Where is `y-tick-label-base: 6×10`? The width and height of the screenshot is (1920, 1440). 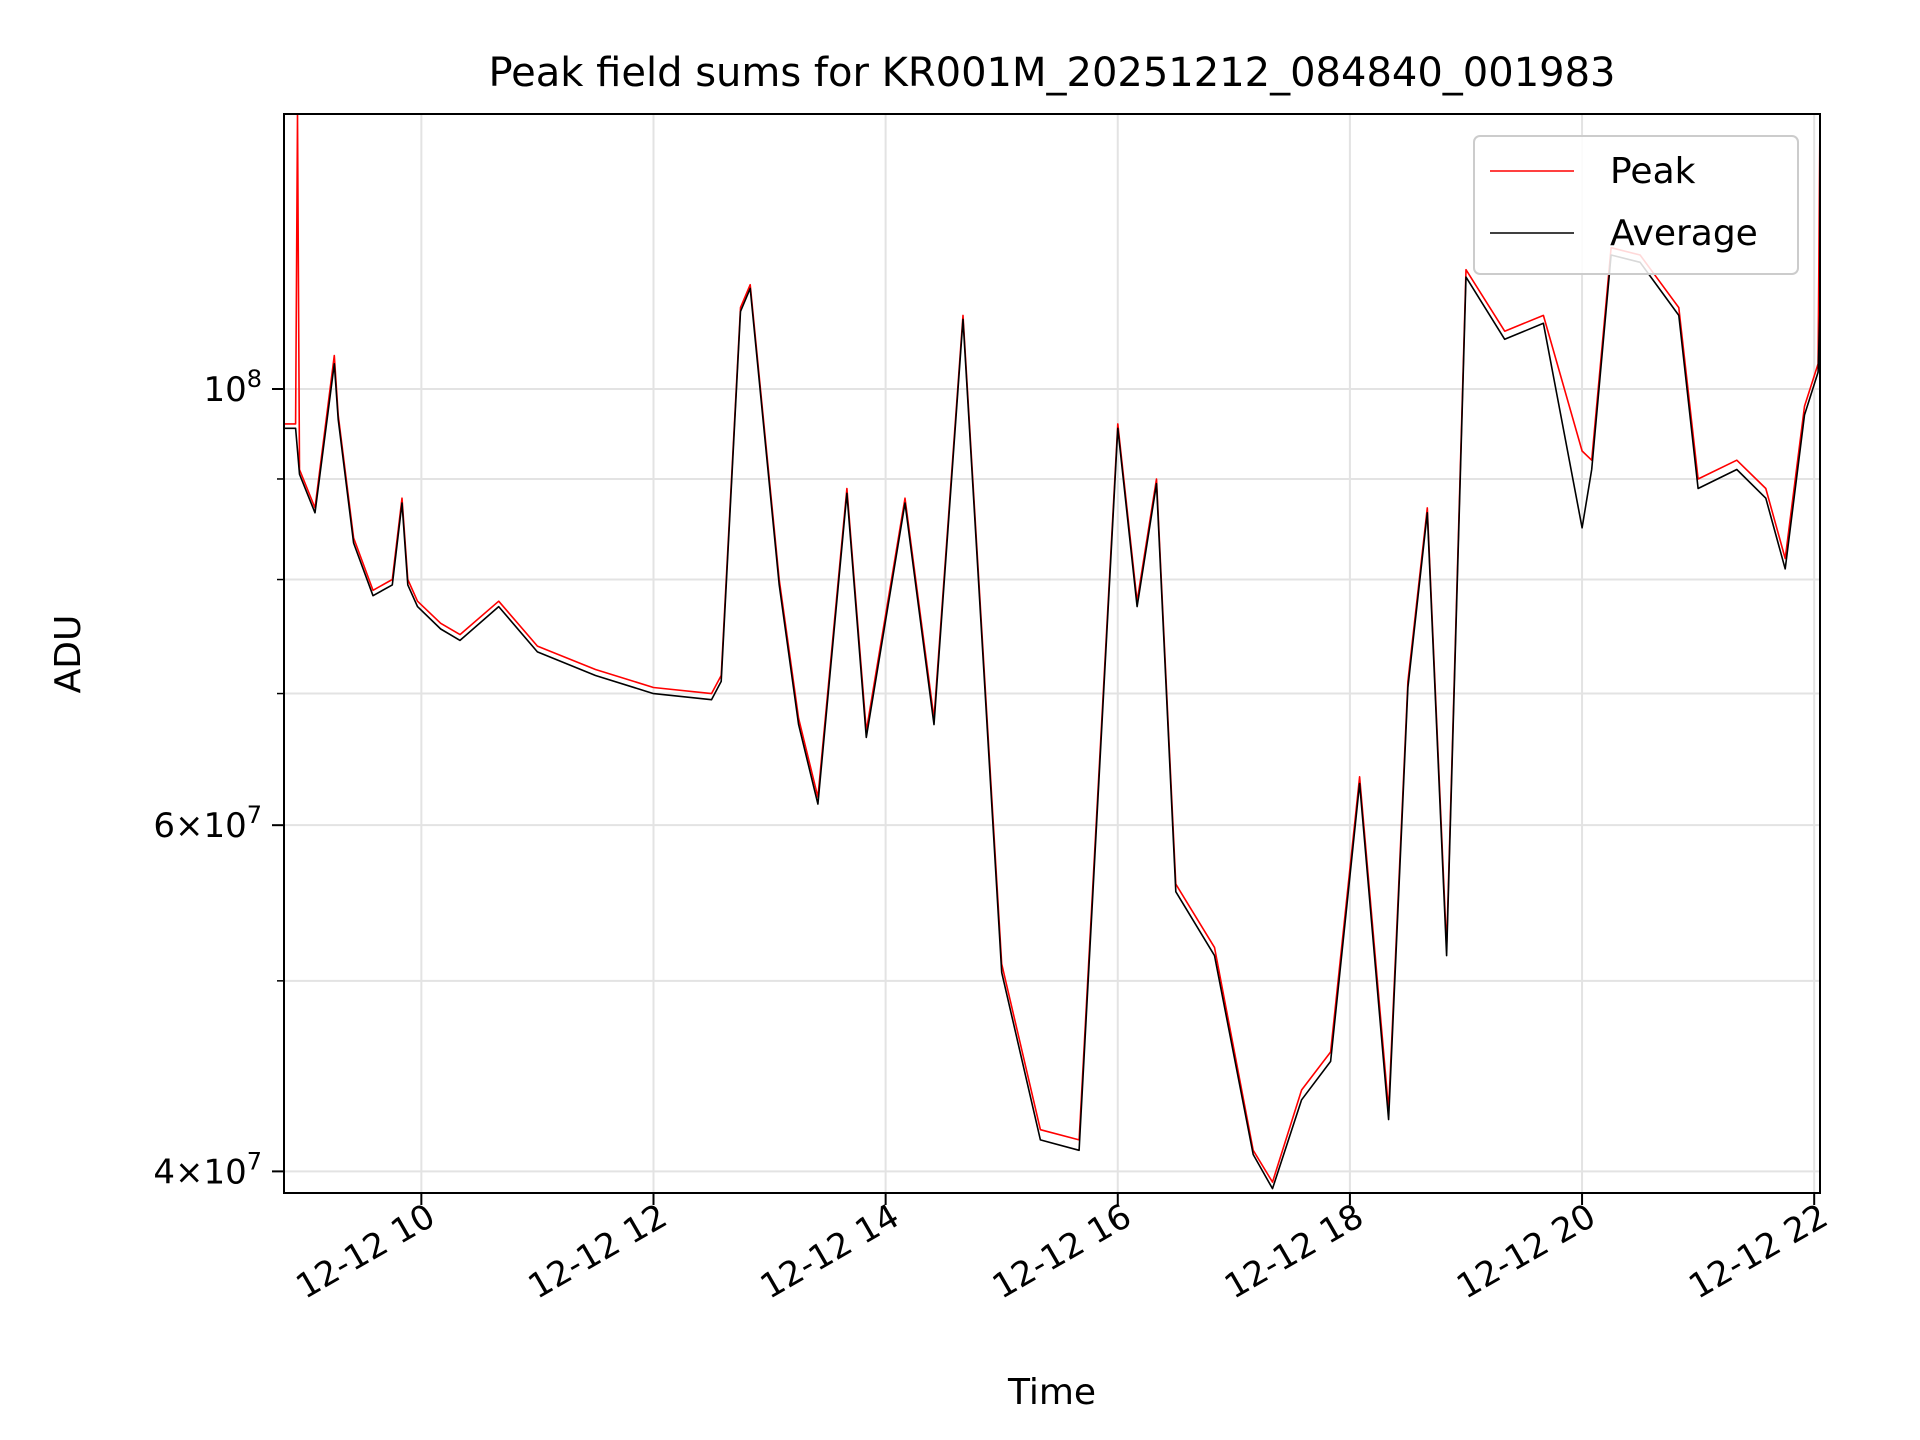
y-tick-label-base: 6×10 is located at coordinates (199, 826).